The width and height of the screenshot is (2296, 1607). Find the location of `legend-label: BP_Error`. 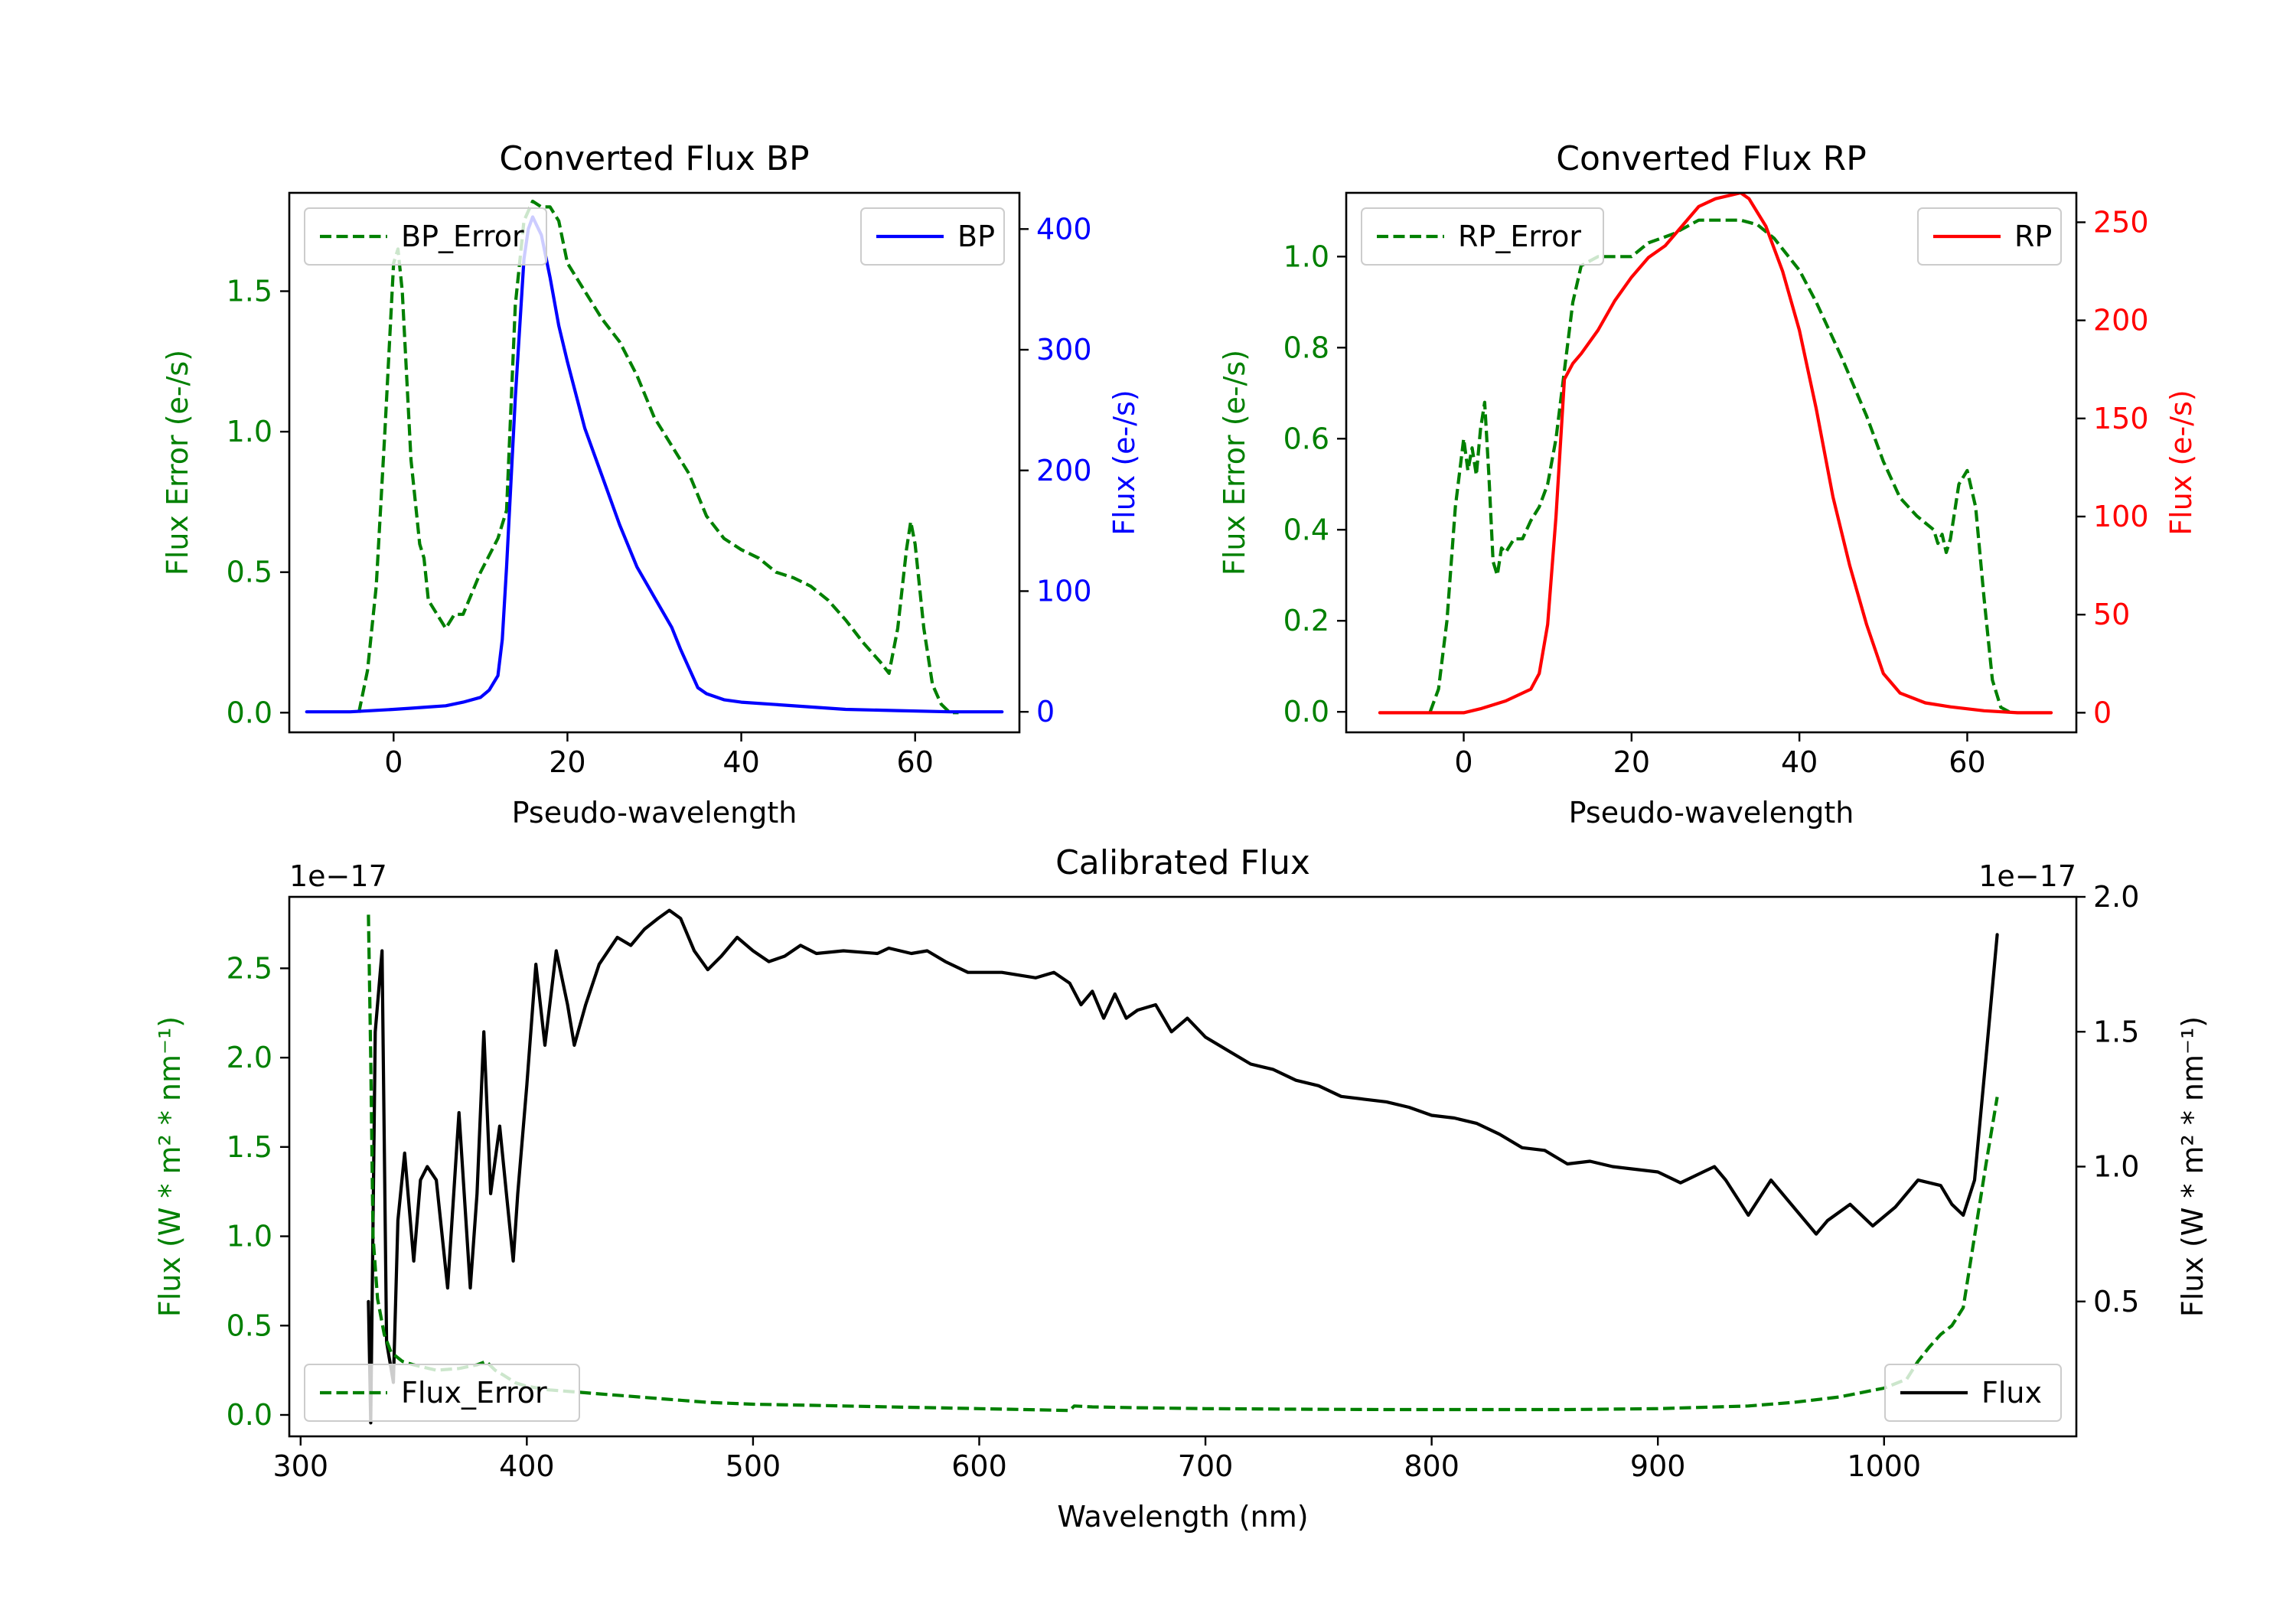

legend-label: BP_Error is located at coordinates (462, 237).